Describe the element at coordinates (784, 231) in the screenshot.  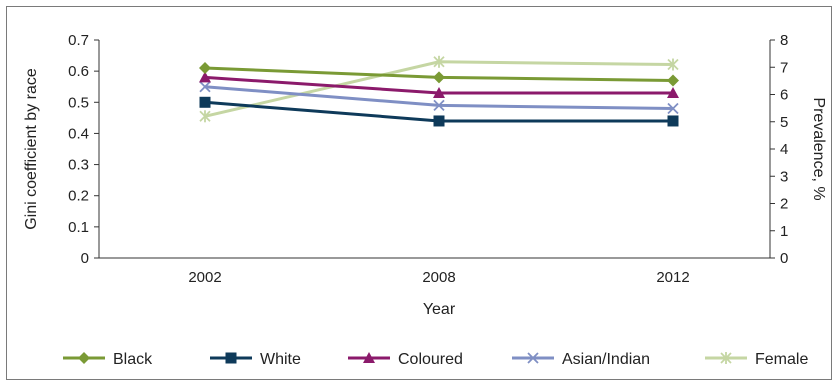
I see `right-tick-label: 1` at that location.